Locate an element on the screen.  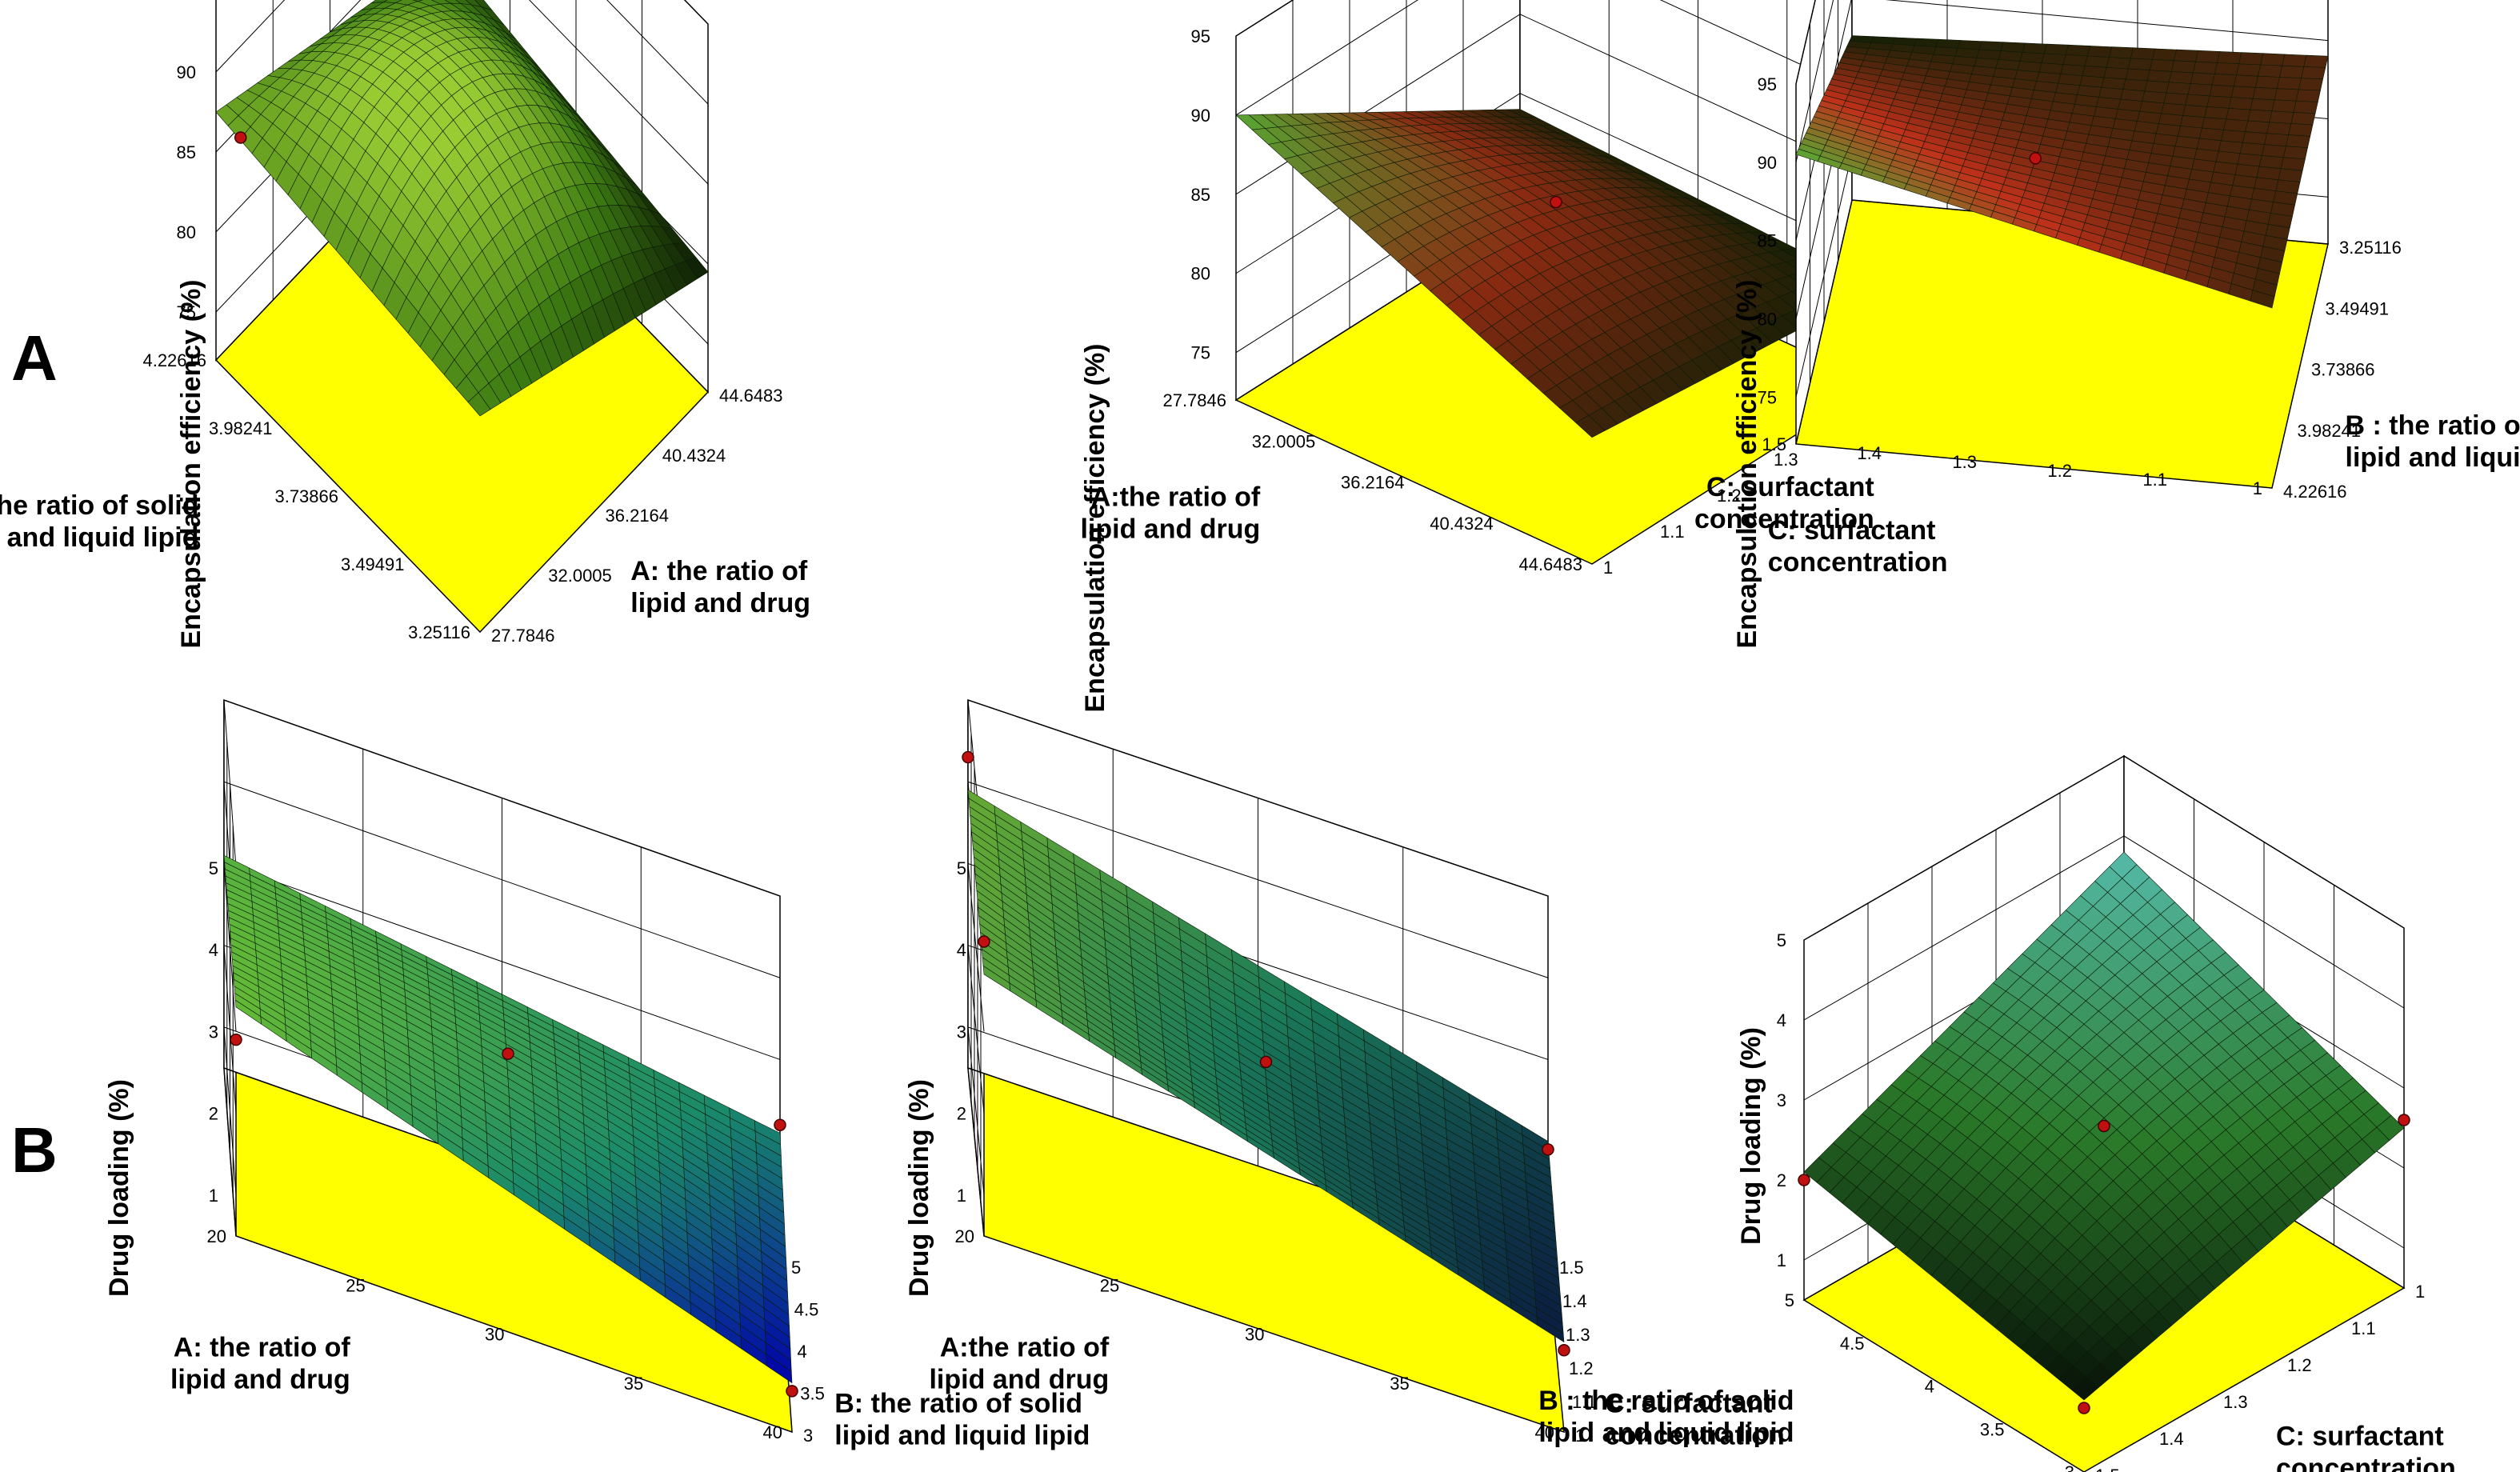
right-axis-tick-label: 3.25116 is located at coordinates (2370, 248).